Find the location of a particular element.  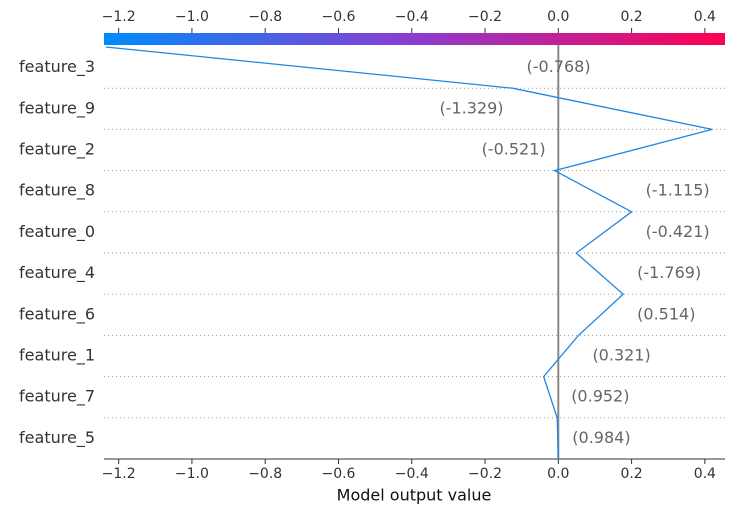

feature-value-label: (-1.329) is located at coordinates (471, 107).